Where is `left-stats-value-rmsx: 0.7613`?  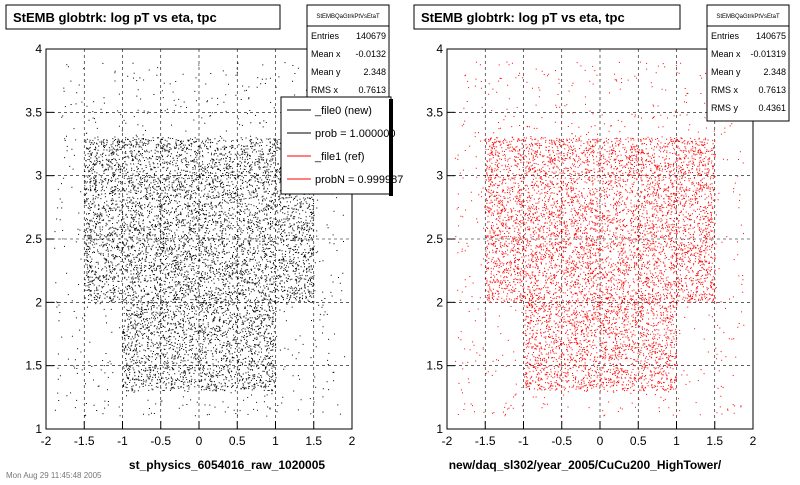 left-stats-value-rmsx: 0.7613 is located at coordinates (372, 90).